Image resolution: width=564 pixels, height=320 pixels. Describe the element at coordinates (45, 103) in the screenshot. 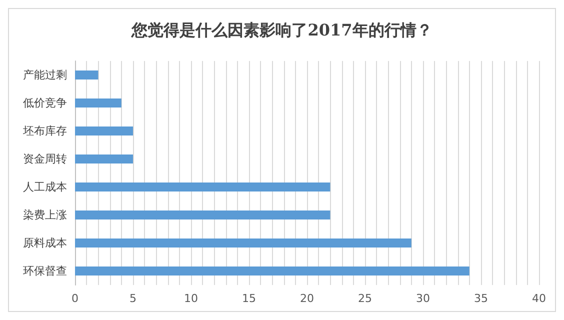

I see `y-tick-label: 低价竞争` at that location.